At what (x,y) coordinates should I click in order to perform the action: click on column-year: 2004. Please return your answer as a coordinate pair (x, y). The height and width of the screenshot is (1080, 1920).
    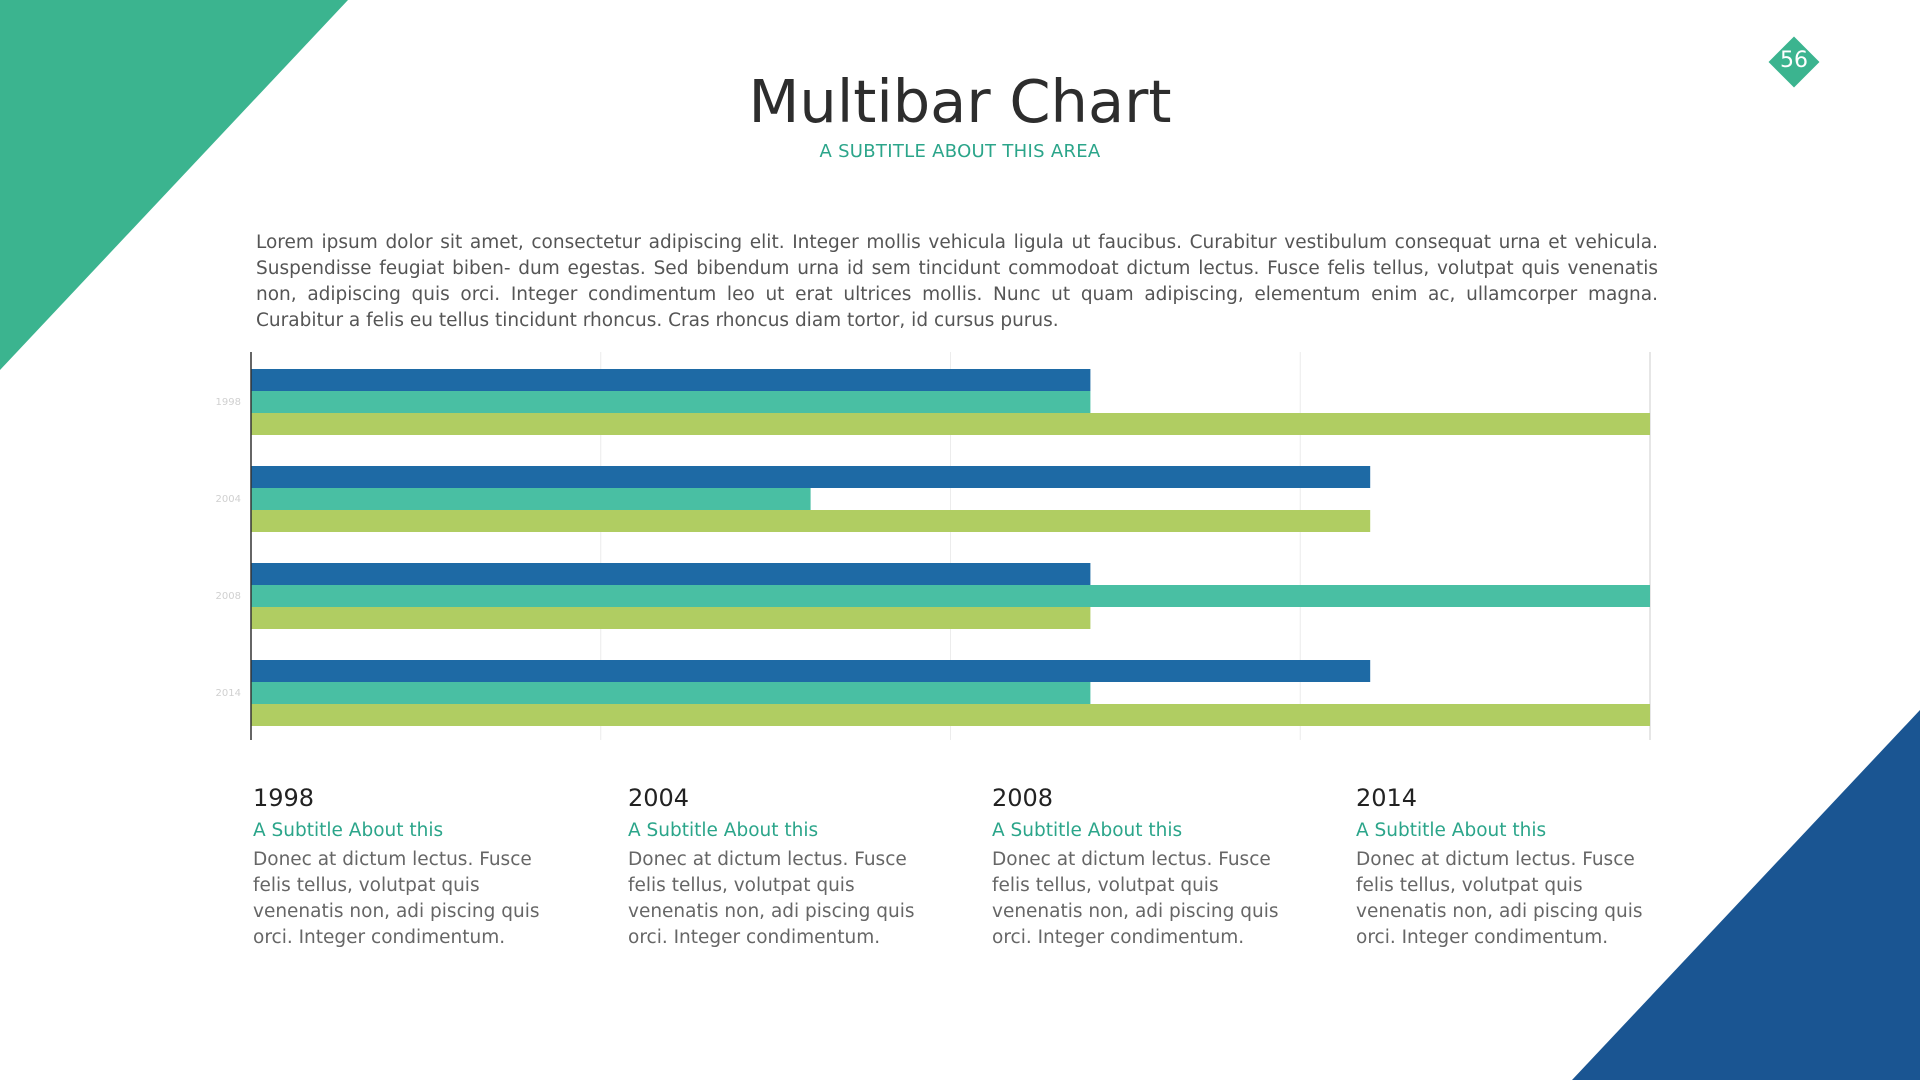
    Looking at the image, I should click on (659, 798).